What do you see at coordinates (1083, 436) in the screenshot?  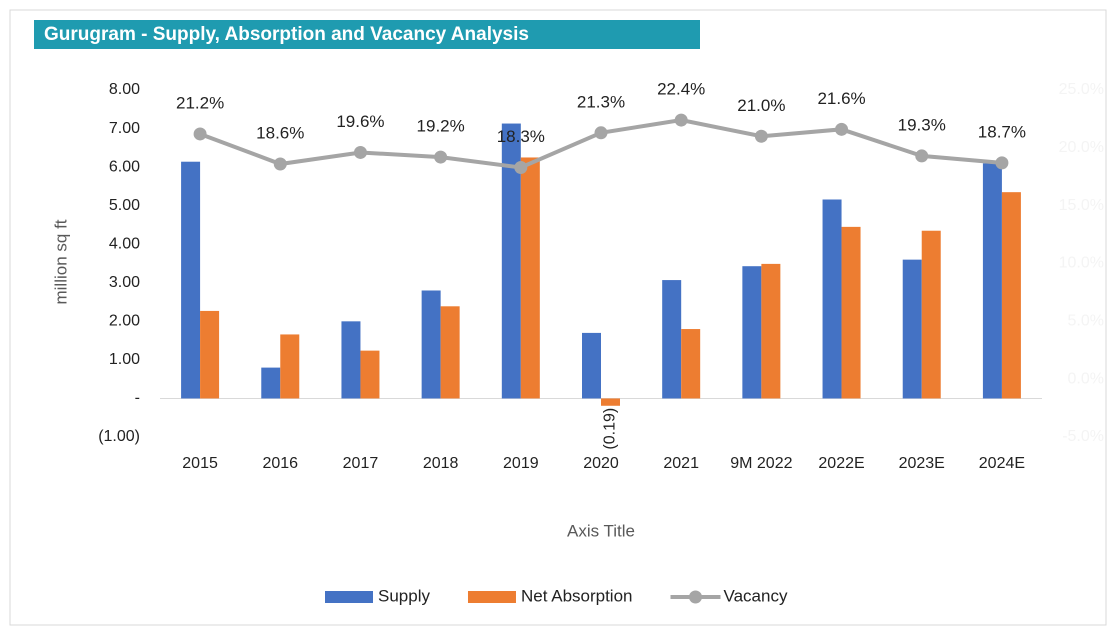 I see `y2-tick-label: -5.0%` at bounding box center [1083, 436].